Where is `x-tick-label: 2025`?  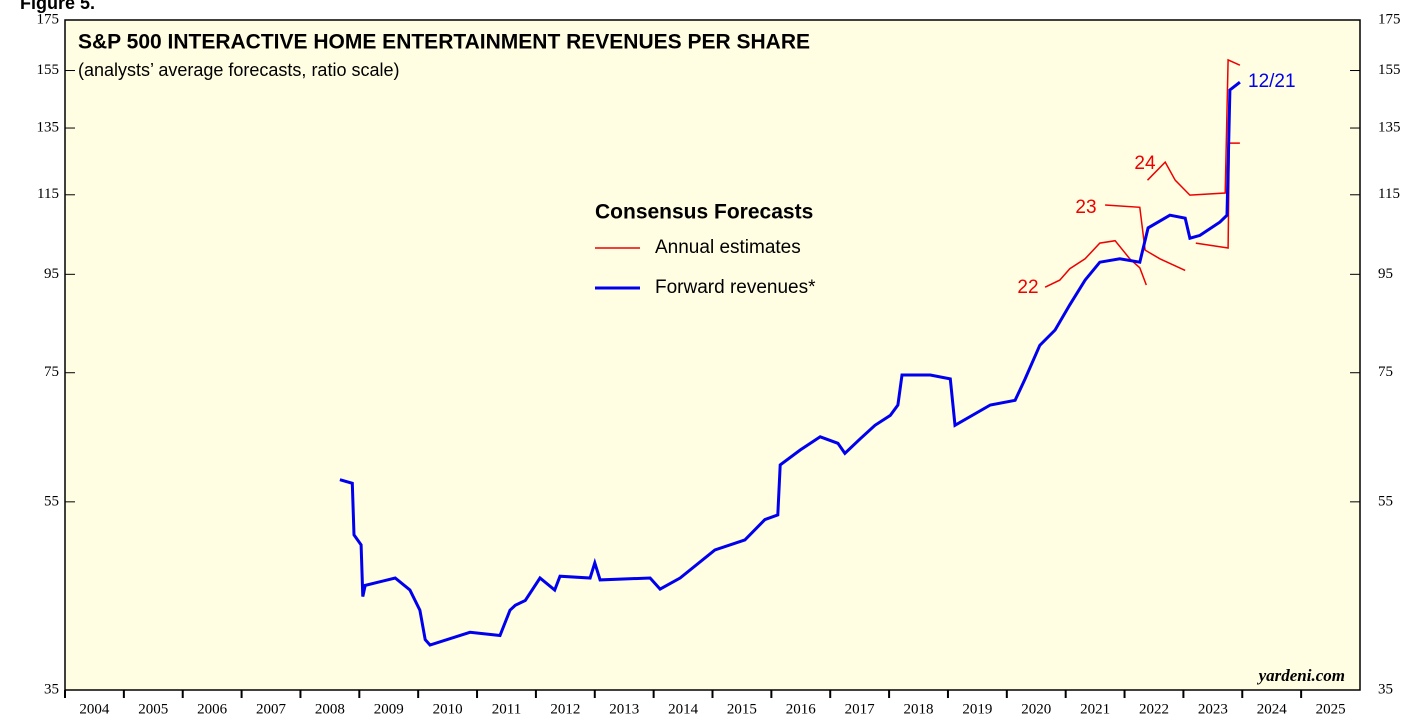 x-tick-label: 2025 is located at coordinates (1331, 709).